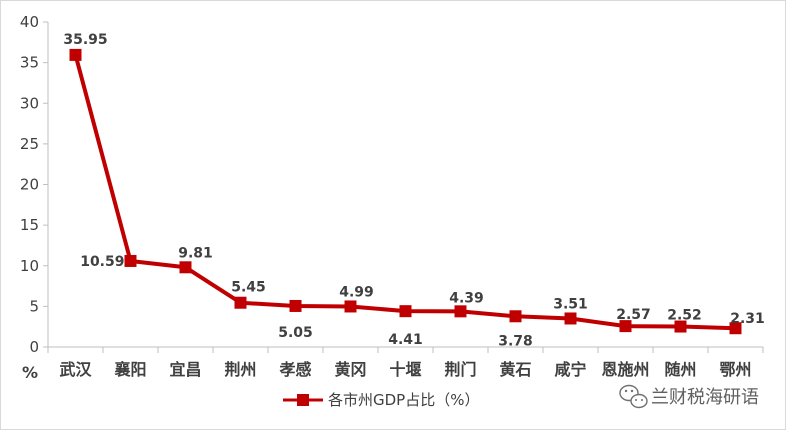 This screenshot has height=430, width=786. I want to click on y-tick-label: 0, so click(34, 347).